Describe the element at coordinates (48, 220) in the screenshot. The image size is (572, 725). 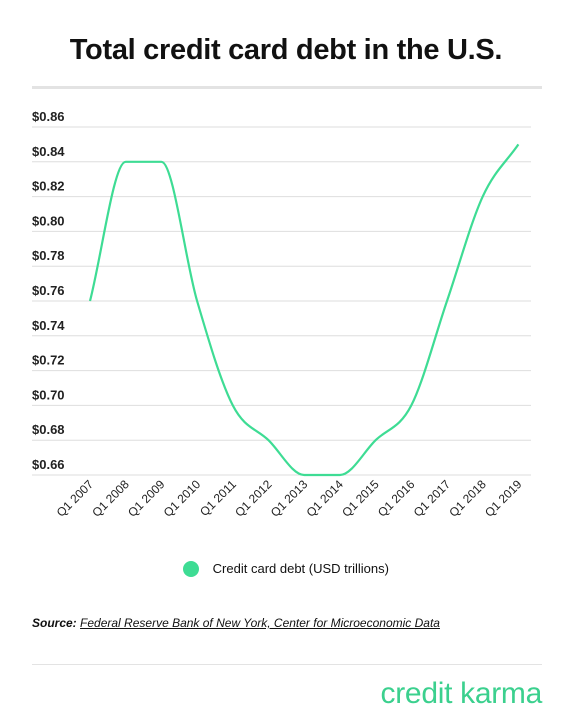
I see `y-tick-label: $0.80` at that location.